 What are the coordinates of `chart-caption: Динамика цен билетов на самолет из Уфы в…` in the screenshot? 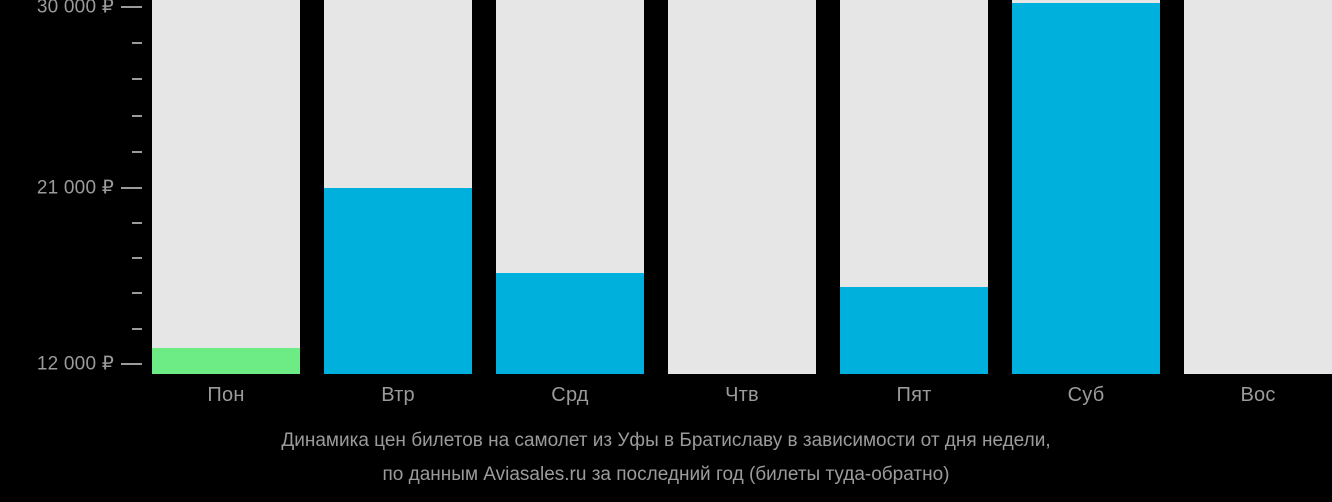 It's located at (666, 458).